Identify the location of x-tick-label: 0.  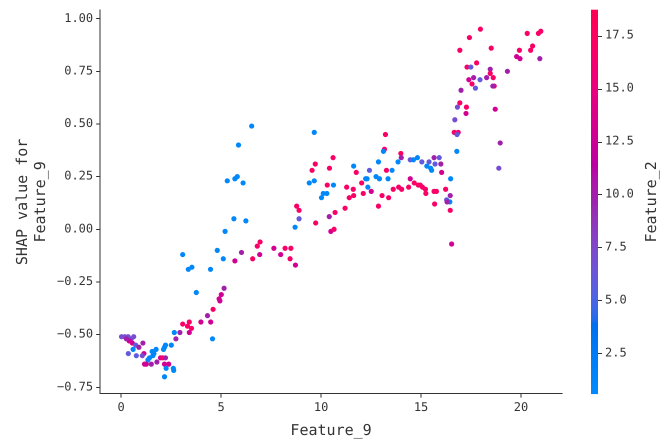
(121, 407).